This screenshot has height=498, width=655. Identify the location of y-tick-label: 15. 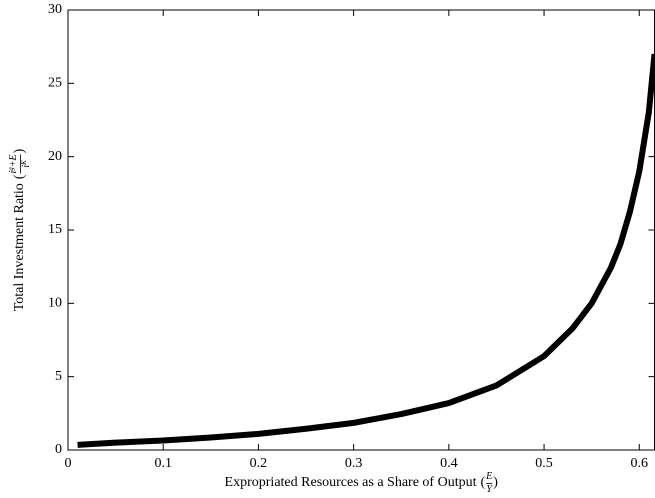
(55, 229).